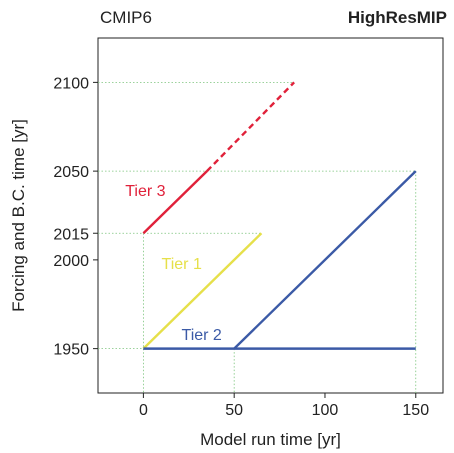  What do you see at coordinates (71, 350) in the screenshot?
I see `y-tick-label-1950: 1950` at bounding box center [71, 350].